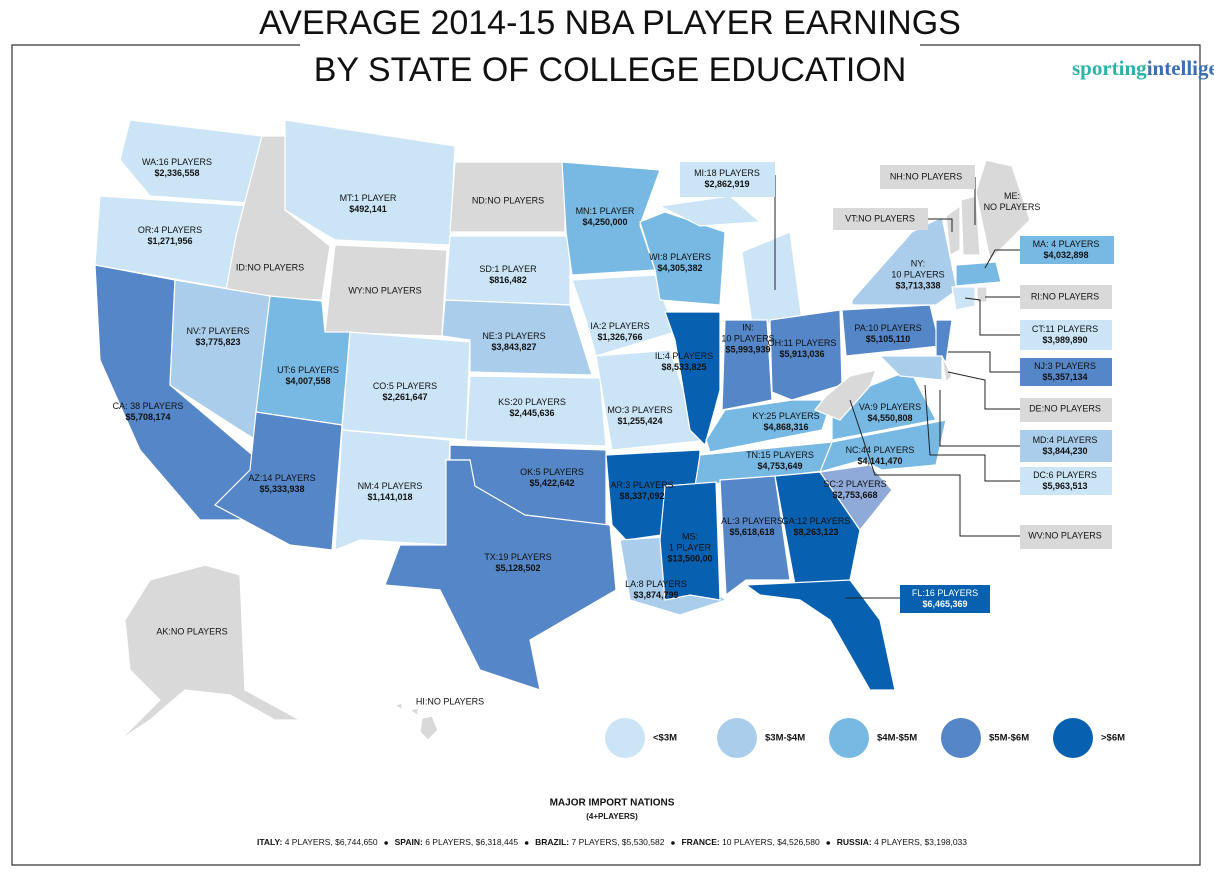  Describe the element at coordinates (331, 842) in the screenshot. I see `nation-detail: 4 PLAYERS, $6,744,650` at that location.